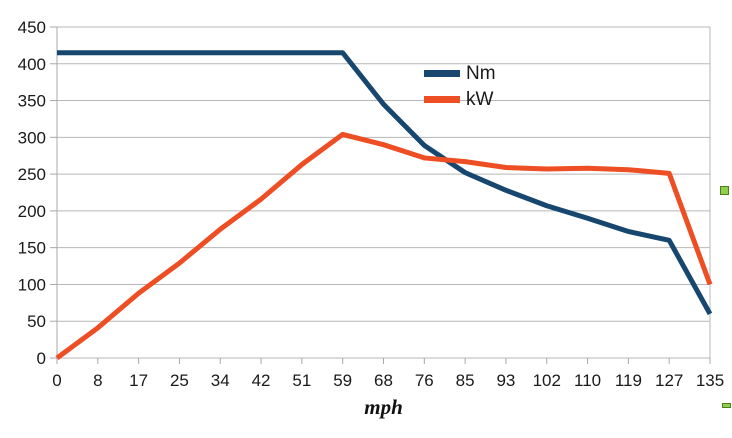 Image resolution: width=732 pixels, height=438 pixels. Describe the element at coordinates (41, 358) in the screenshot. I see `y-axis-label: 0` at that location.